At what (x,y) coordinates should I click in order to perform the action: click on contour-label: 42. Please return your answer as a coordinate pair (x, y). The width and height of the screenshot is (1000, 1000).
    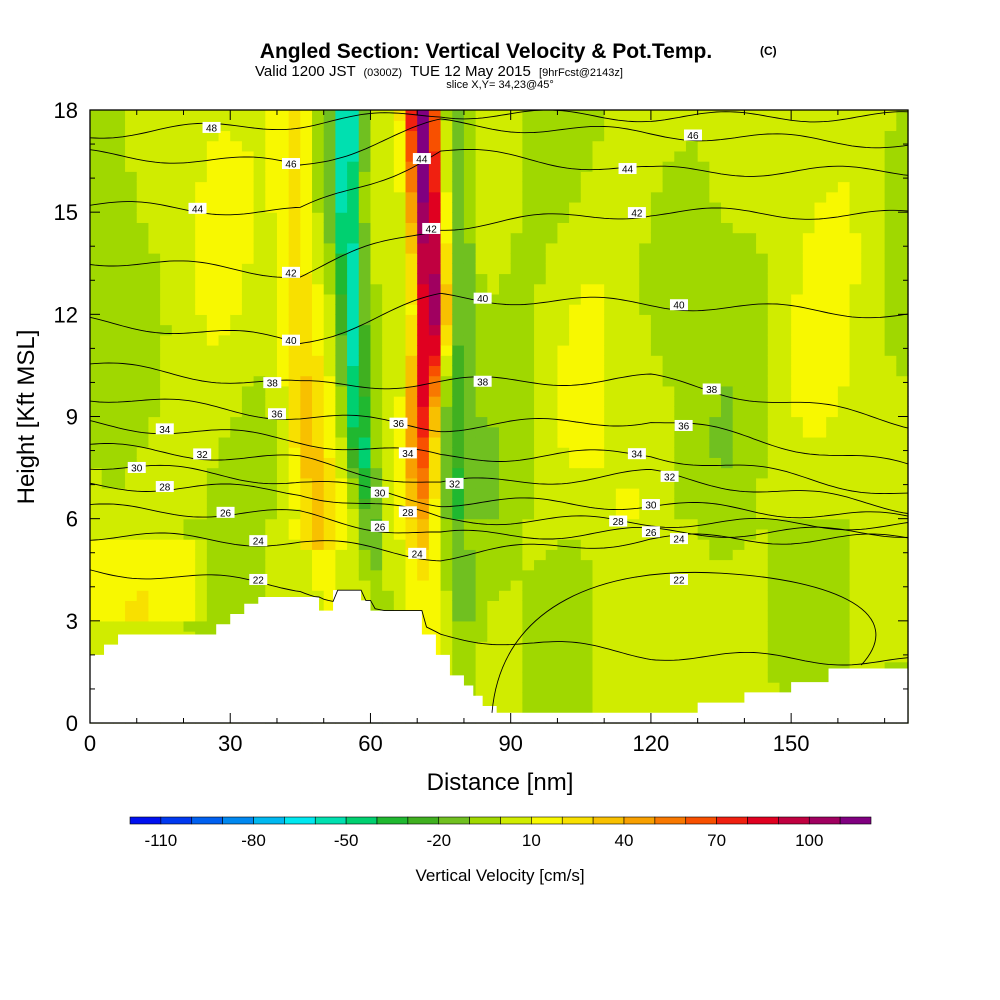
    Looking at the image, I should click on (432, 229).